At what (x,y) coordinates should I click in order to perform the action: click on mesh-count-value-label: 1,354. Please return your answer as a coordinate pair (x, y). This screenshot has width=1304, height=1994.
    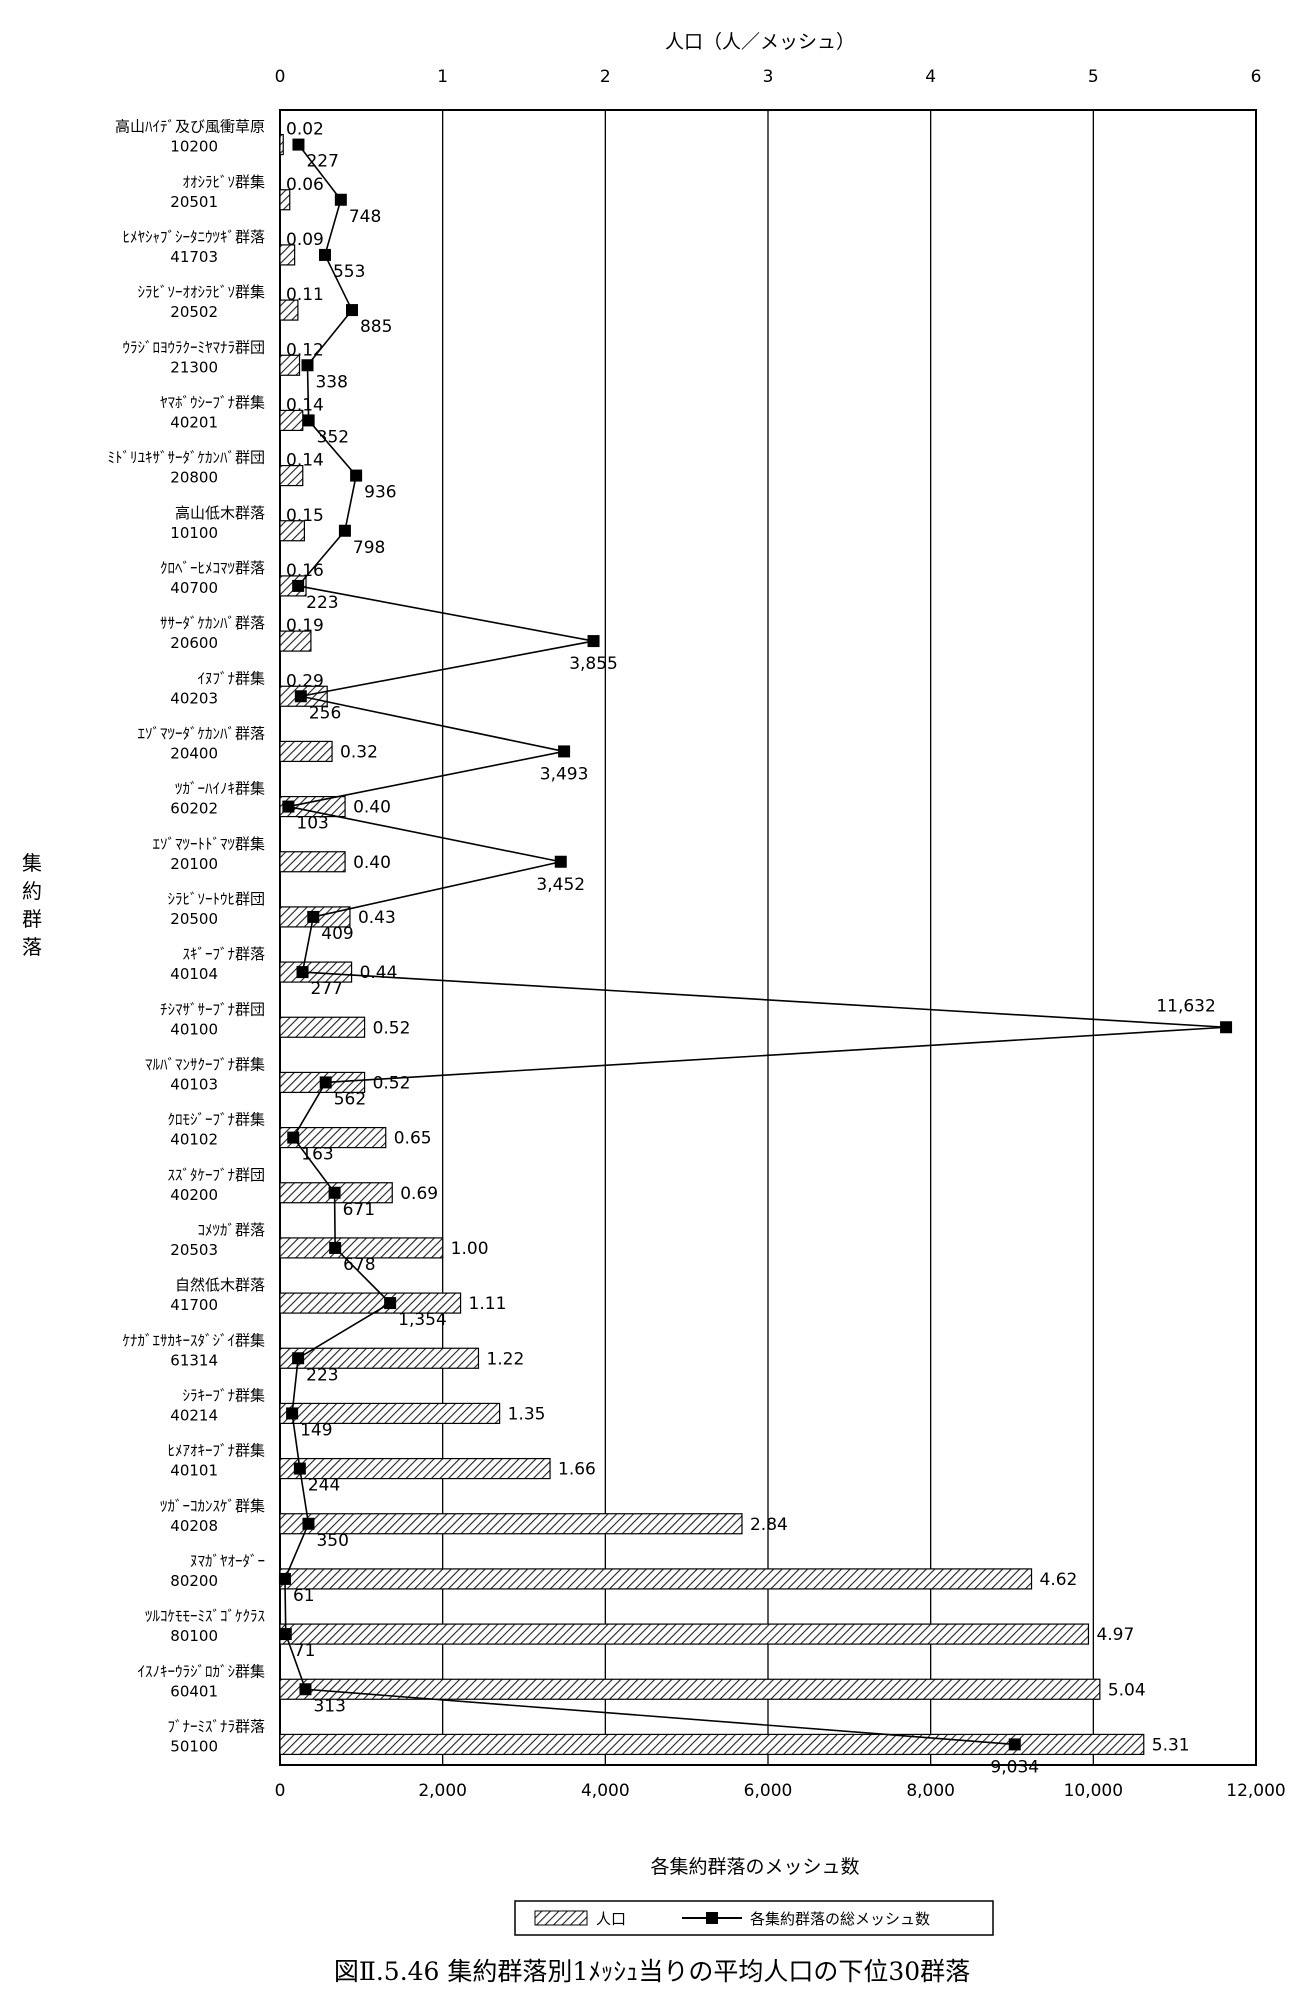
    Looking at the image, I should click on (422, 1320).